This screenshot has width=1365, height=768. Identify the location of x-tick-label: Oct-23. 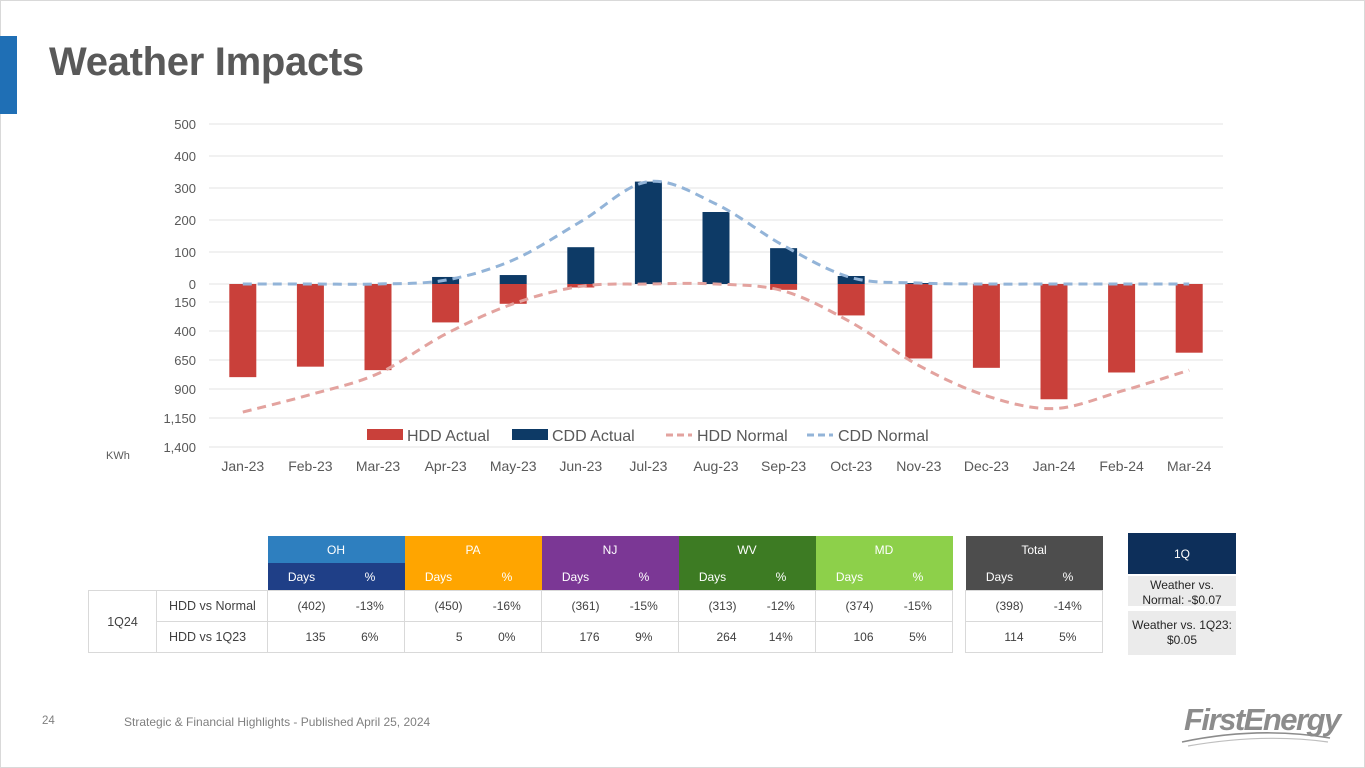
(851, 466).